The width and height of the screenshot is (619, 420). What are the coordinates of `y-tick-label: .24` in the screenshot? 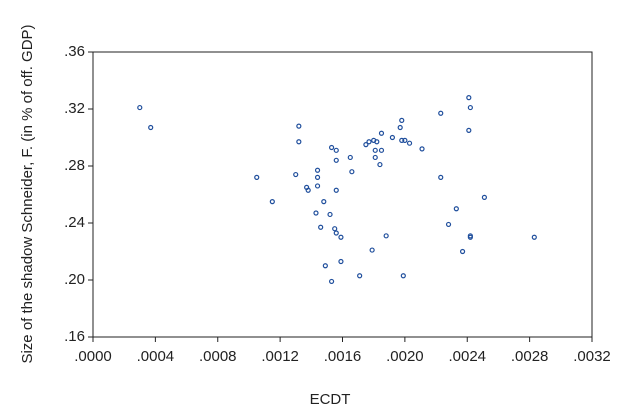 It's located at (74, 222).